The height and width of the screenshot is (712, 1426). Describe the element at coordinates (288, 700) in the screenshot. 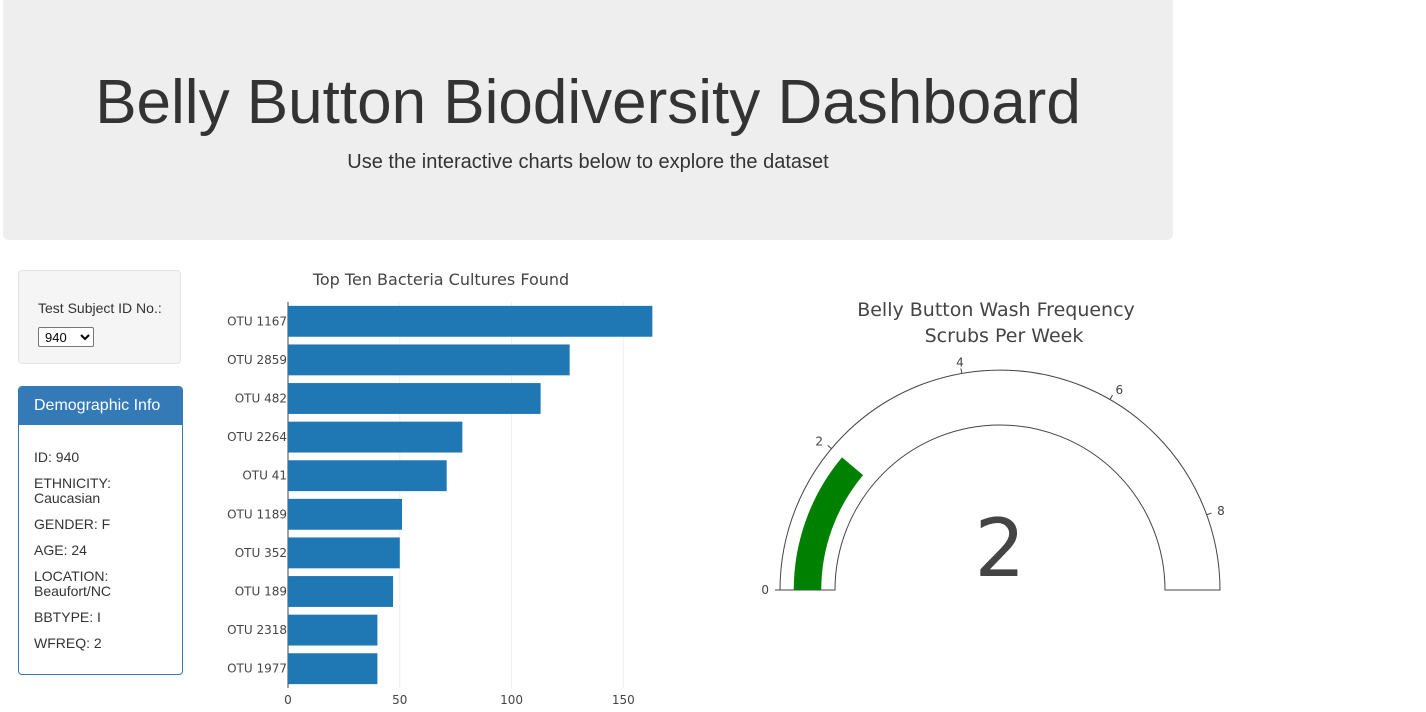

I see `bar-x-tick-label: 0` at that location.